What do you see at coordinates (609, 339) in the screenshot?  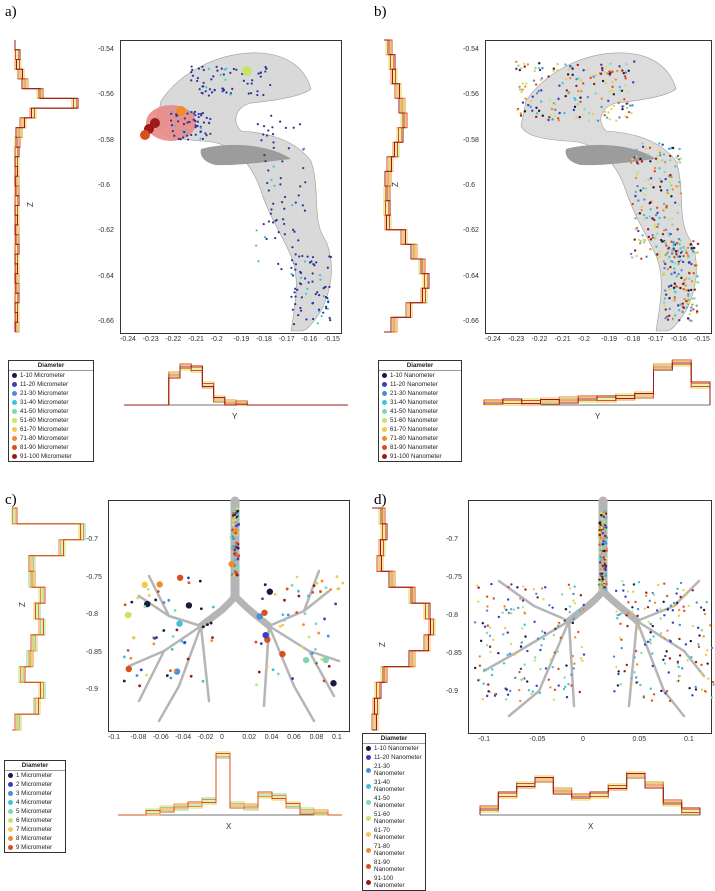 I see `x-tick-label: -0.19` at bounding box center [609, 339].